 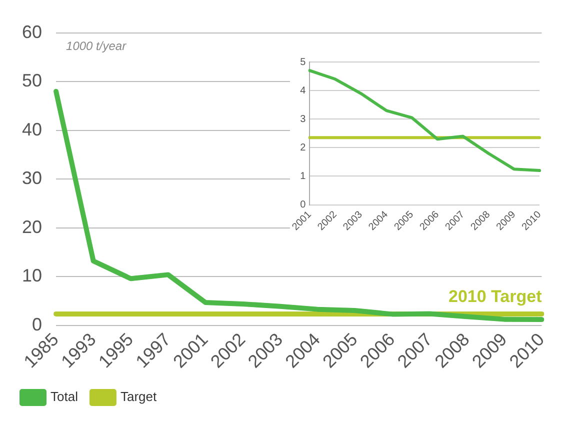 I want to click on y-tick-label: 5, so click(x=303, y=62).